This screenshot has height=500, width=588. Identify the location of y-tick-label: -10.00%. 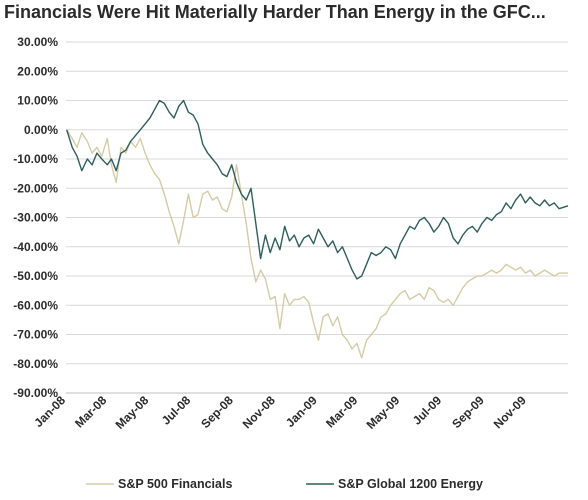
(35, 159).